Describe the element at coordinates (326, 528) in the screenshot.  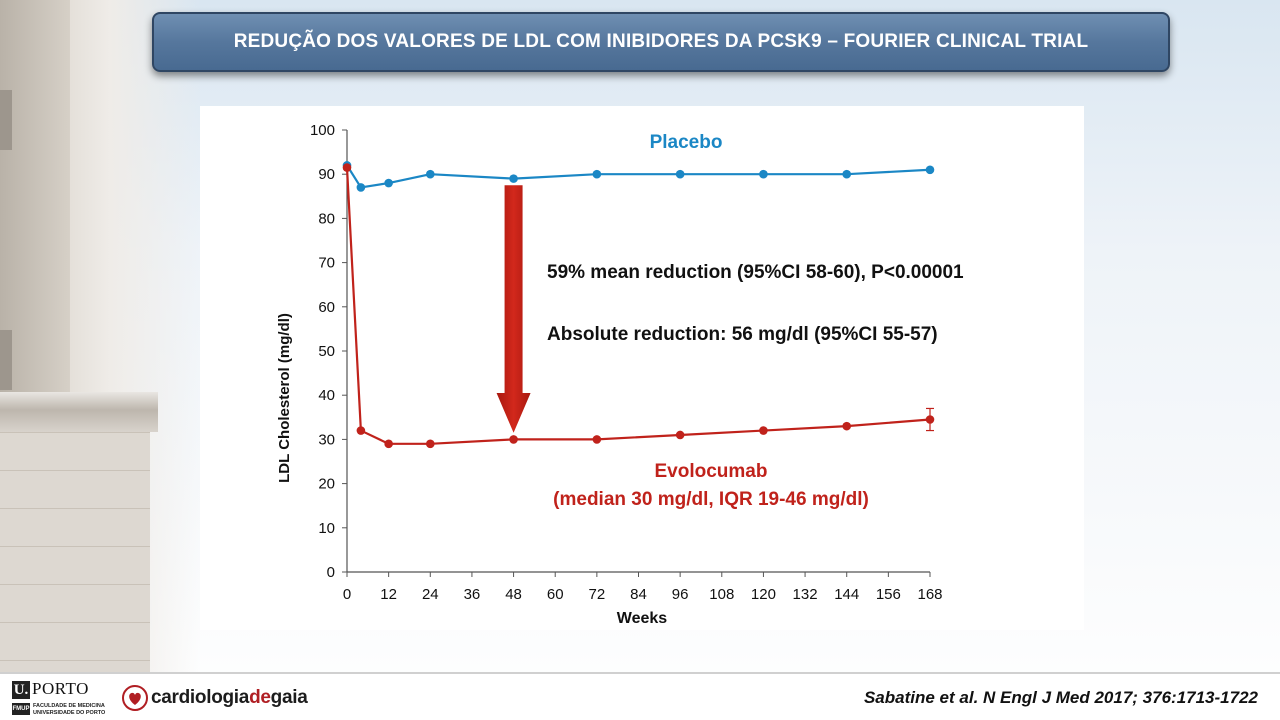
I see `y-tick-label: 10` at that location.